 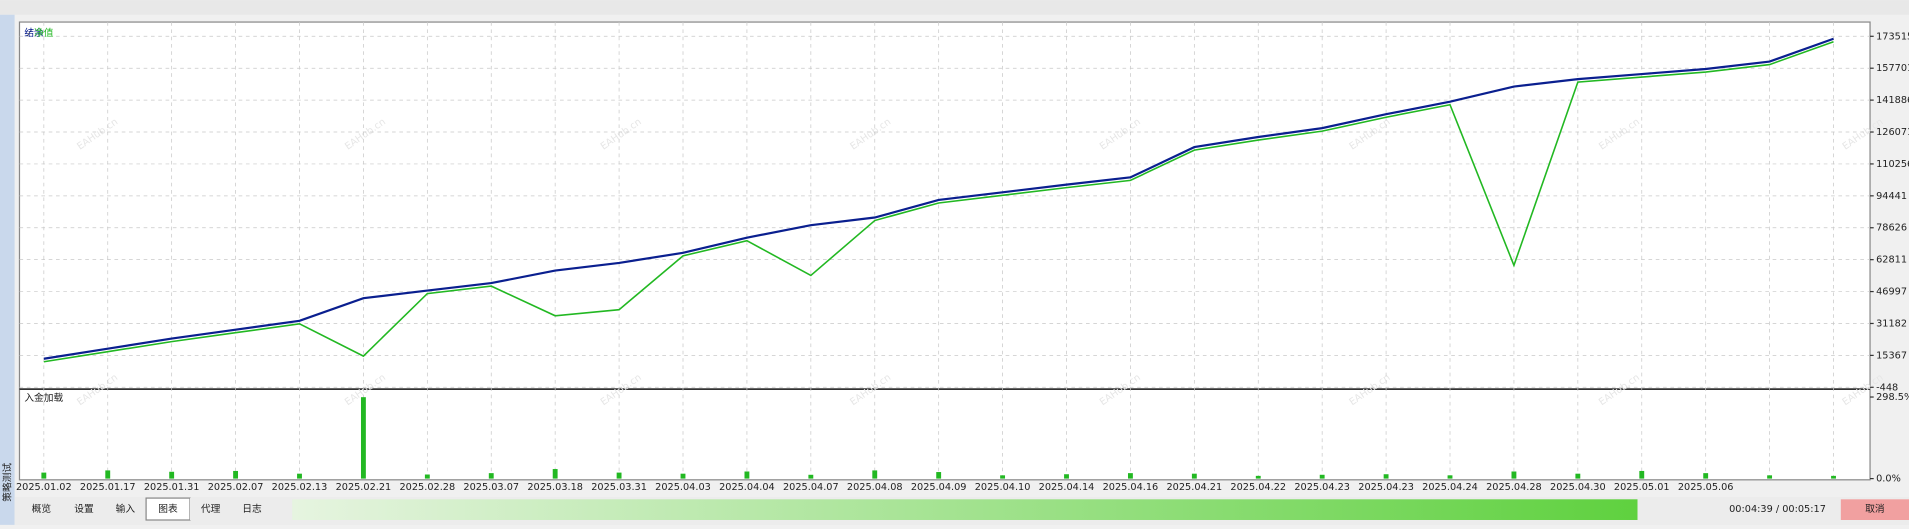 I want to click on x-tick-label: 2025.04.14, so click(x=1067, y=487).